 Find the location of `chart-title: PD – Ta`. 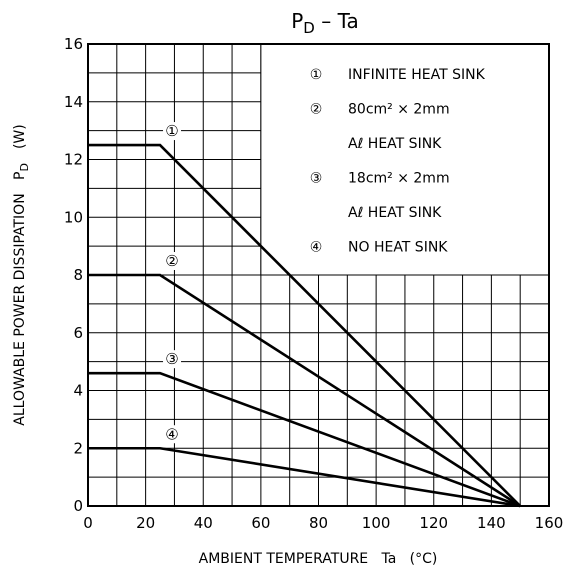

chart-title: PD – Ta is located at coordinates (325, 23).